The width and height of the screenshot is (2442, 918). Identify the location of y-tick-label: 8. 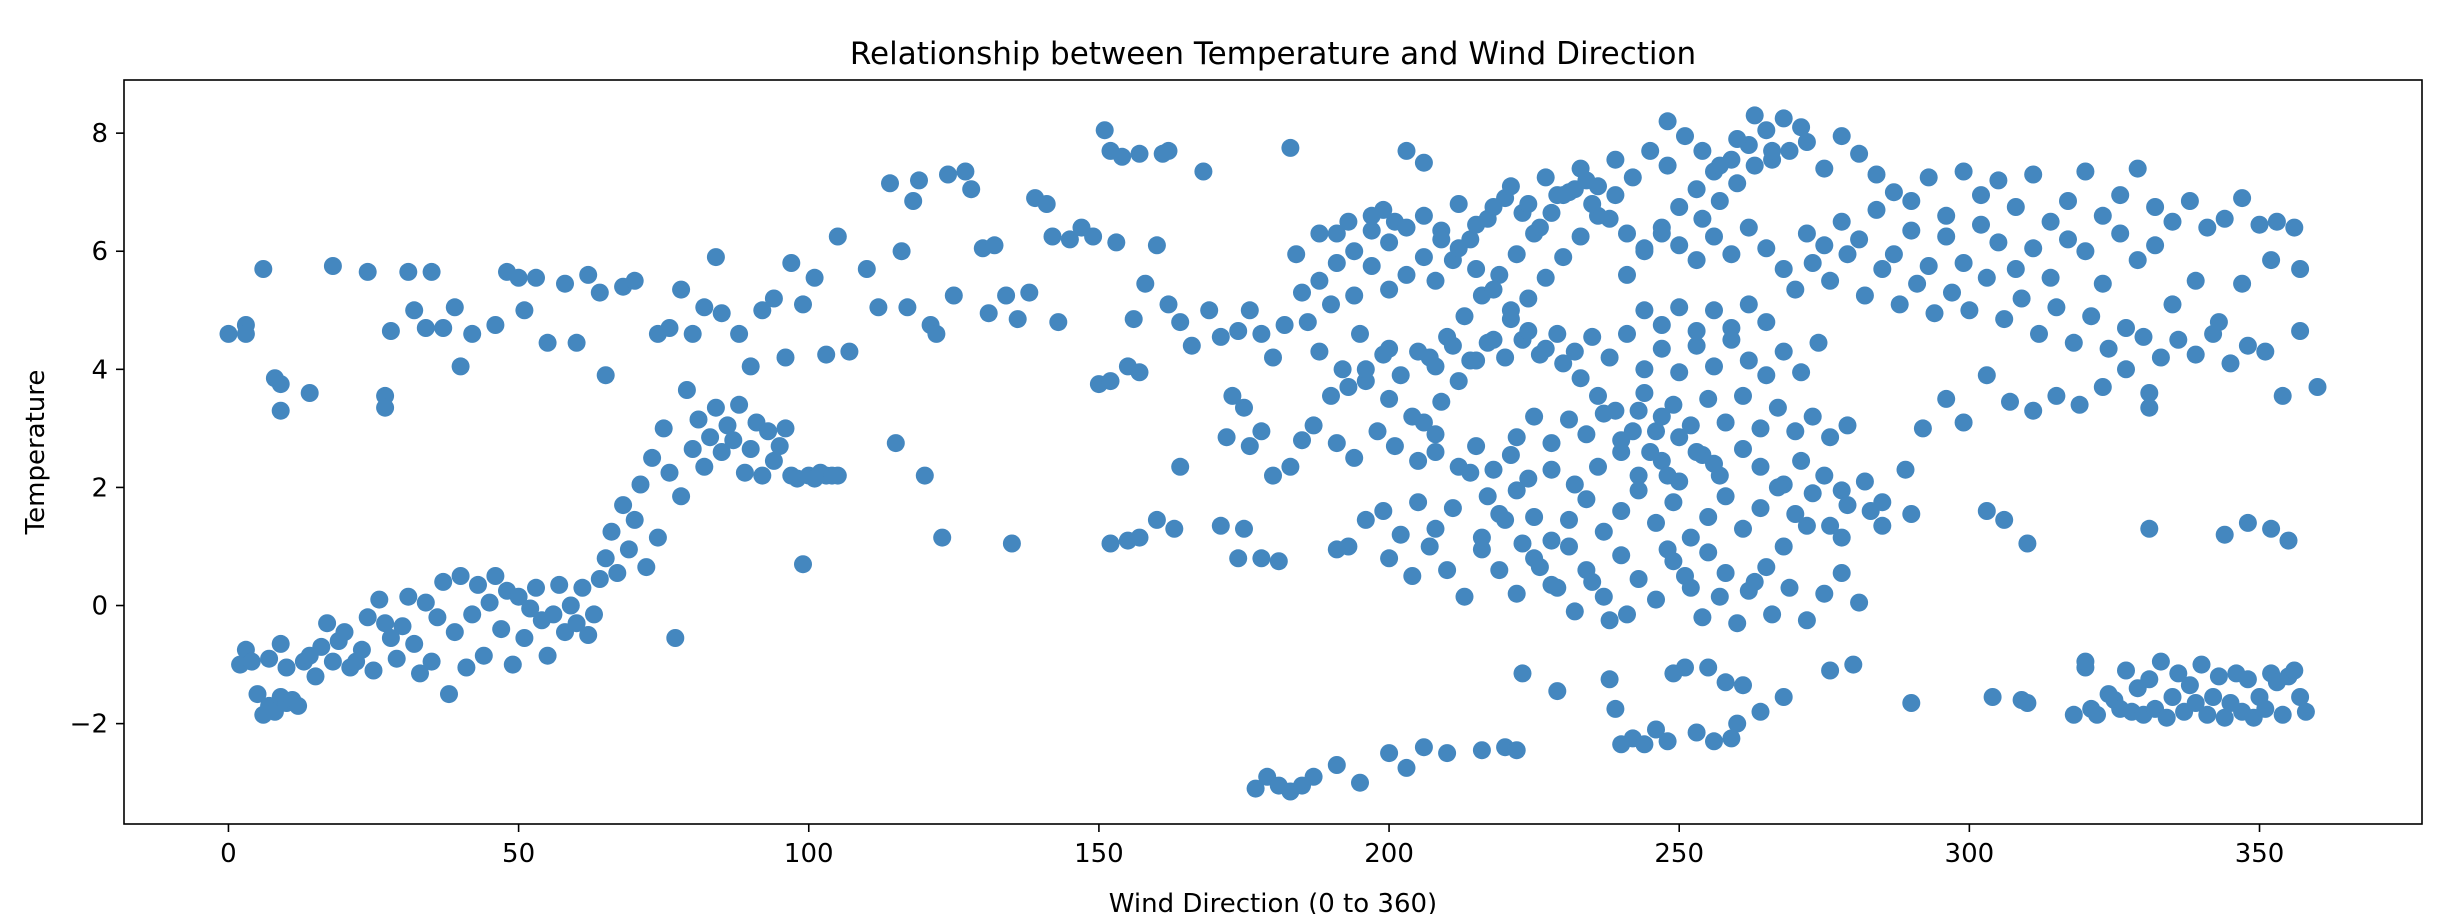
(99, 134).